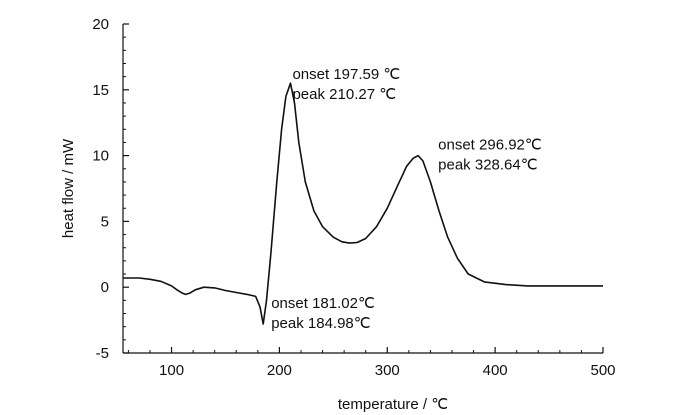 The width and height of the screenshot is (700, 415). What do you see at coordinates (387, 370) in the screenshot?
I see `x-tick-label: 300` at bounding box center [387, 370].